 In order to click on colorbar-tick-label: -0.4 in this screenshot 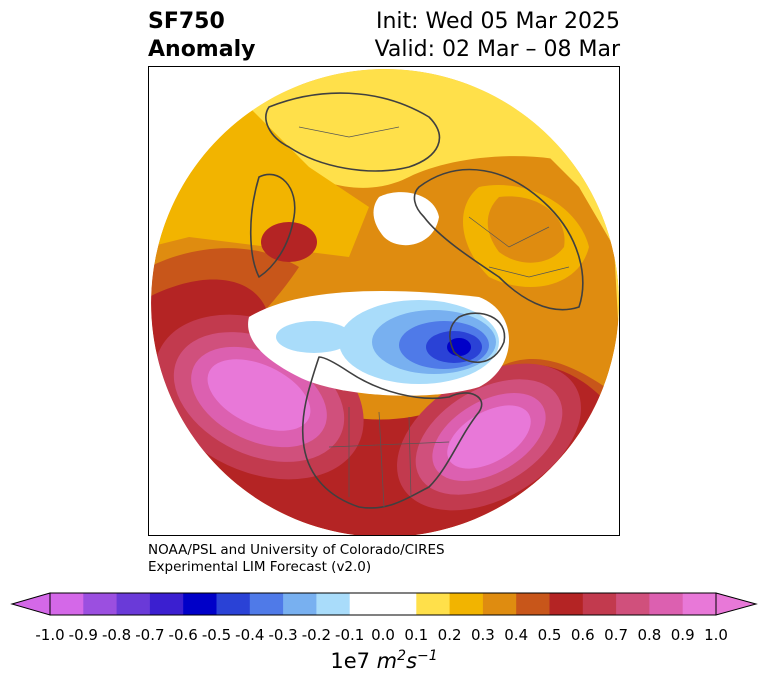, I will do `click(250, 635)`.